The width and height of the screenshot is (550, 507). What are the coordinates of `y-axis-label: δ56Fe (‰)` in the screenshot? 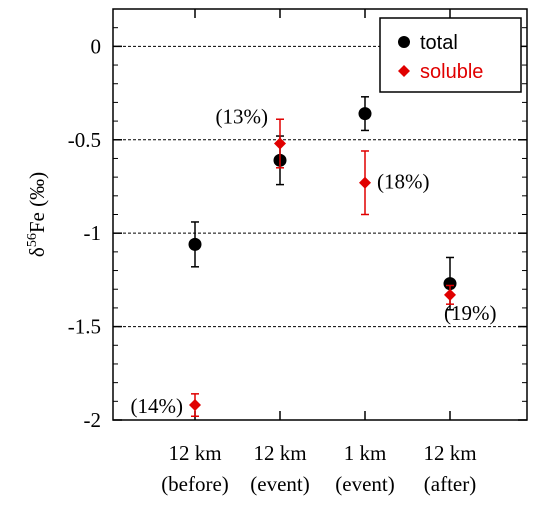 It's located at (37, 214).